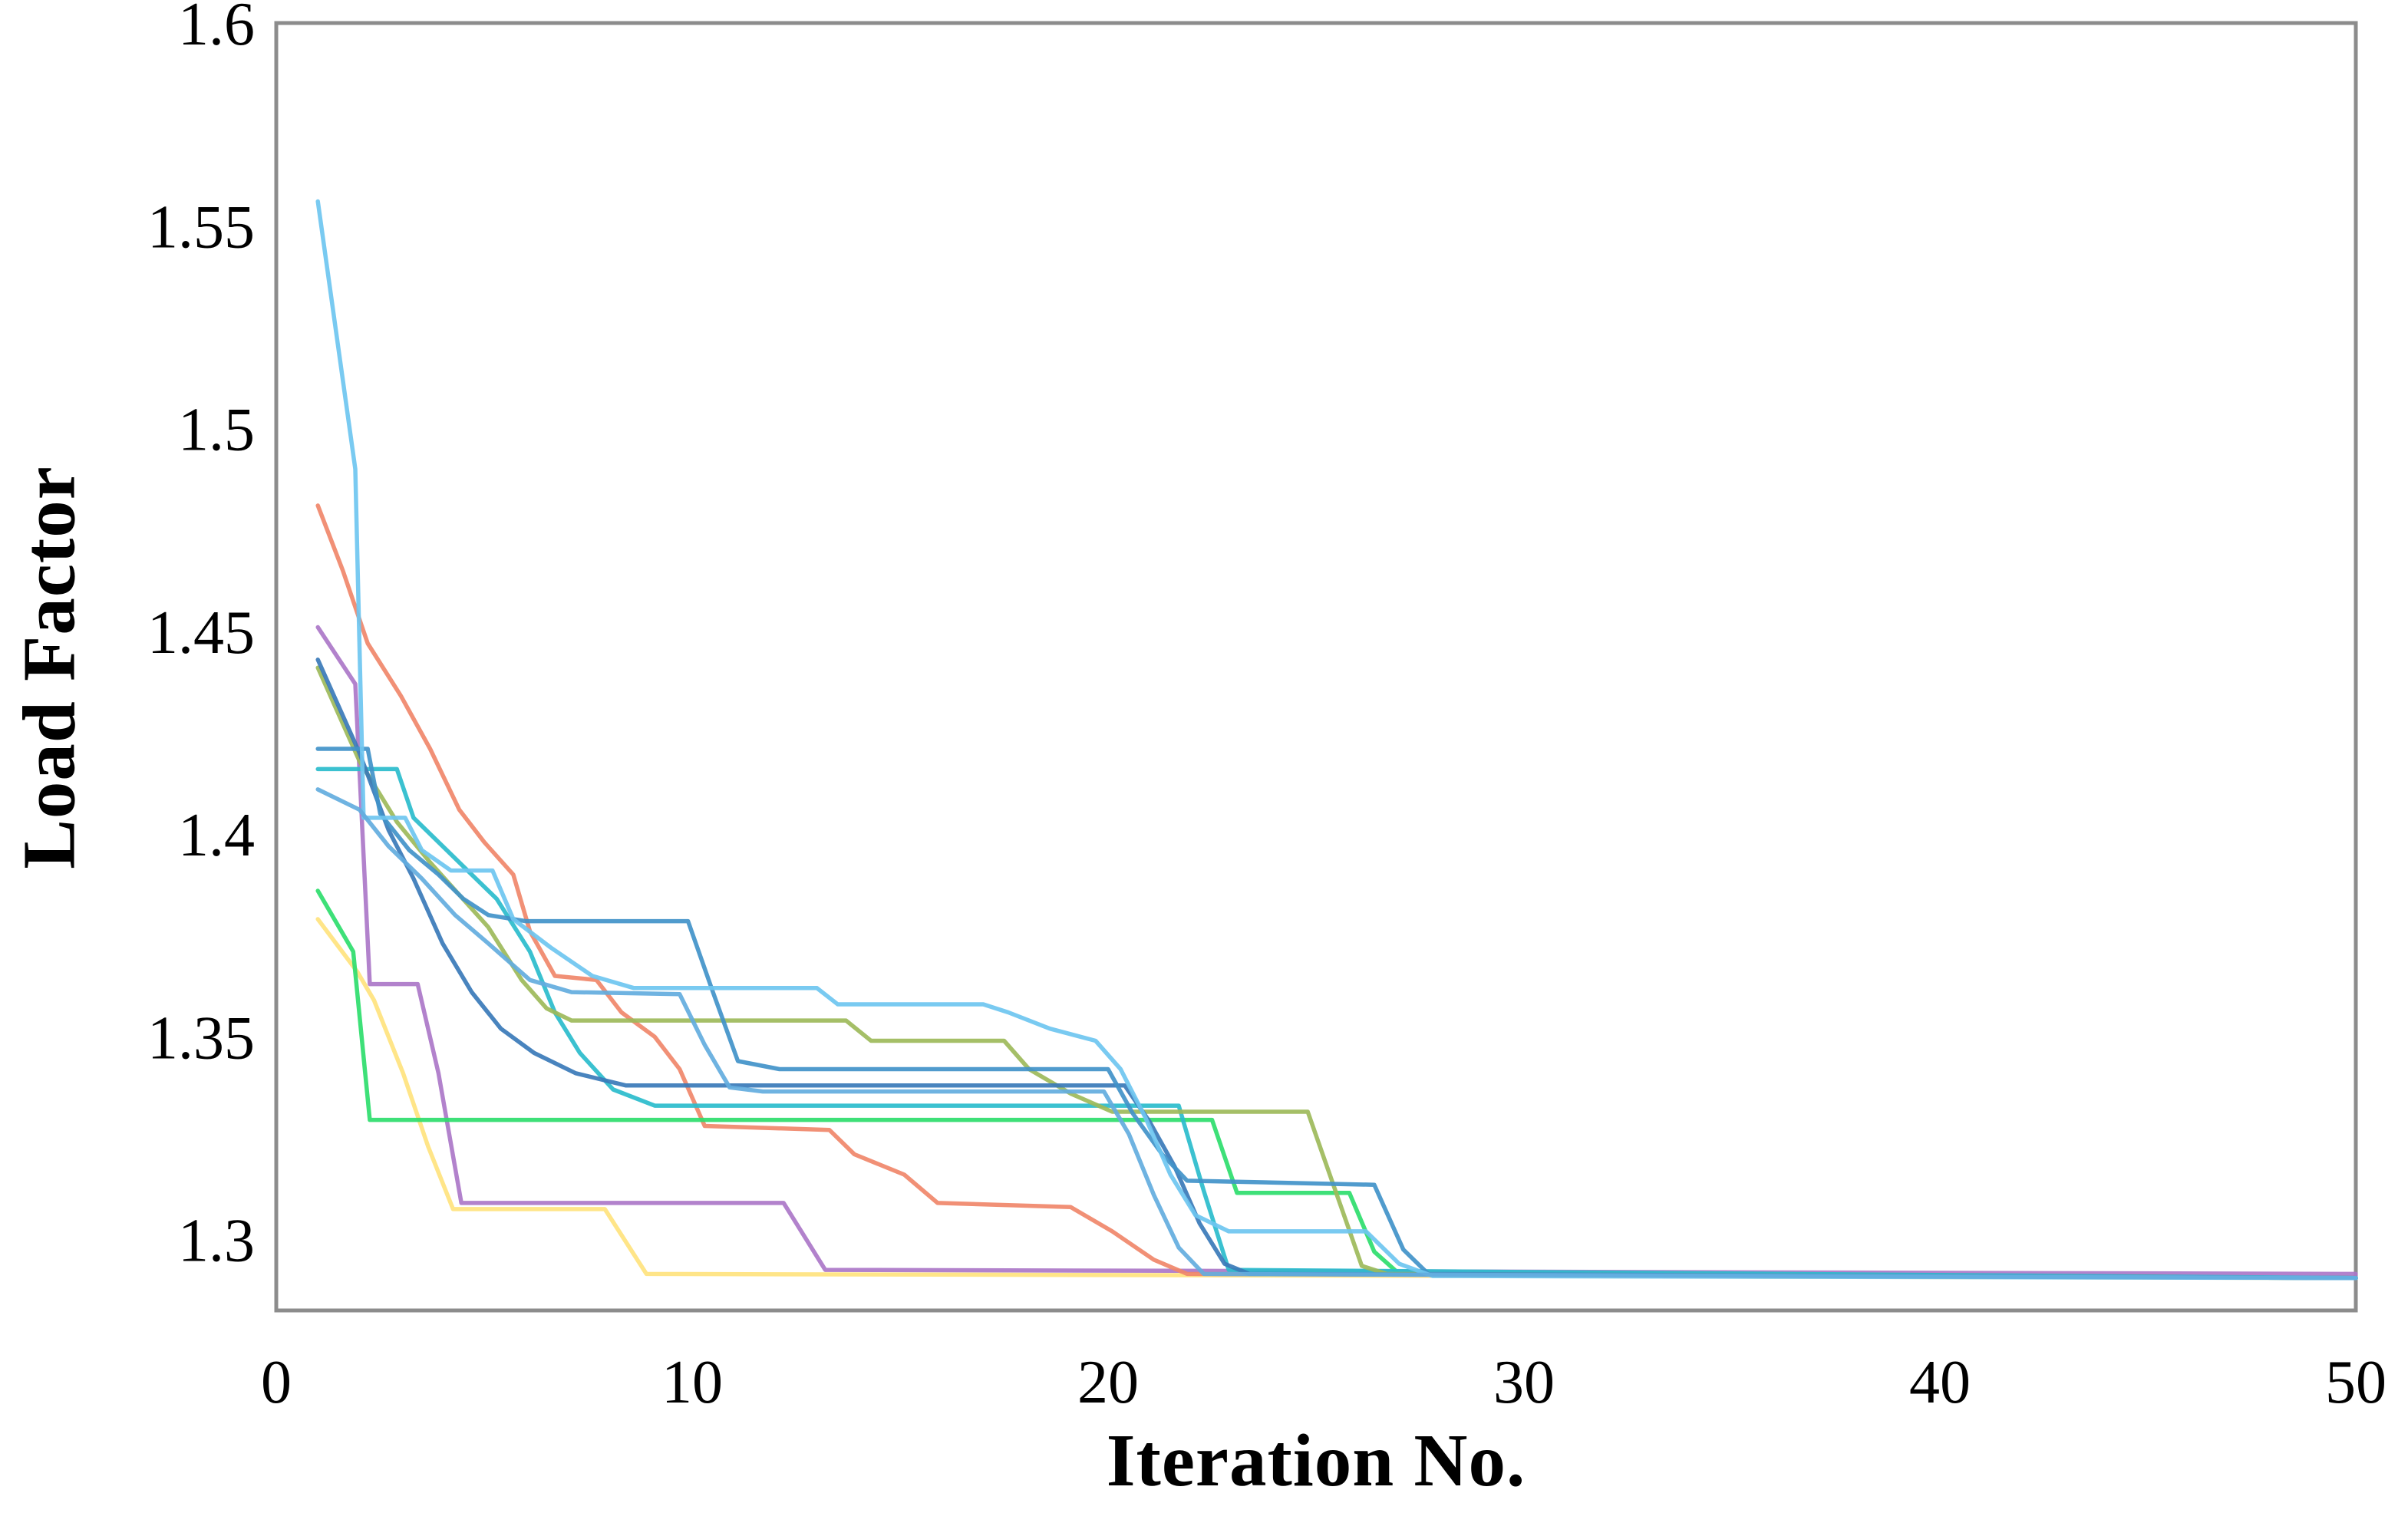  Describe the element at coordinates (1524, 1382) in the screenshot. I see `x-tick-label: 30` at that location.